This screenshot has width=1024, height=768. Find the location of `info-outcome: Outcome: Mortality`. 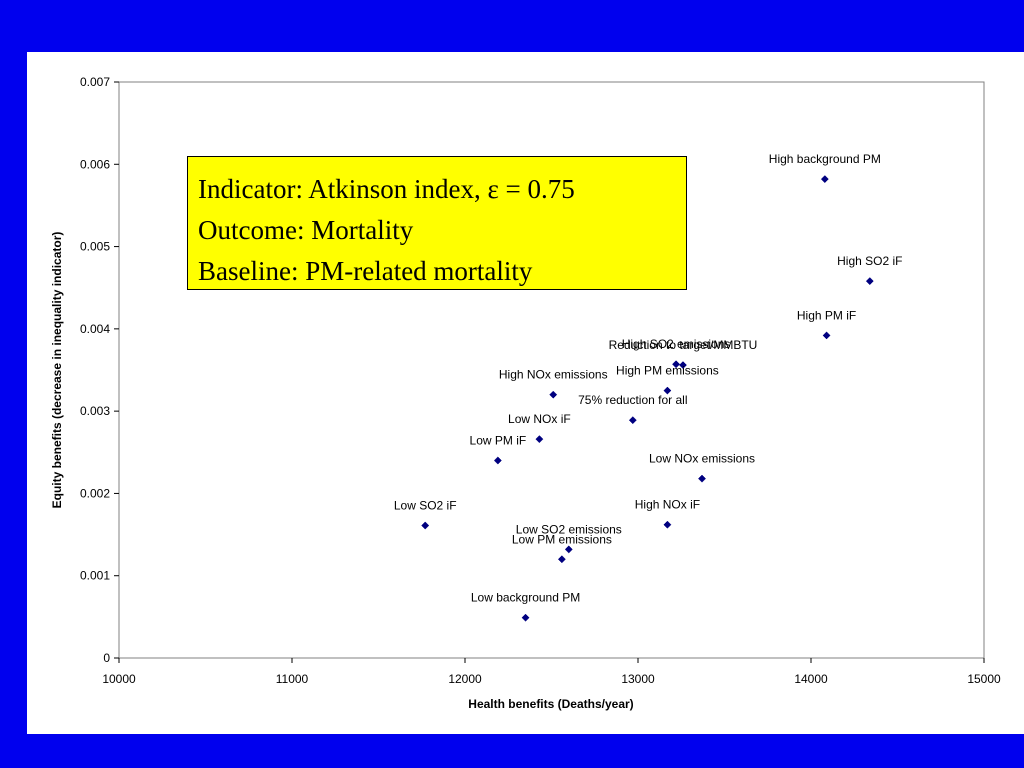

info-outcome: Outcome: Mortality is located at coordinates (306, 230).